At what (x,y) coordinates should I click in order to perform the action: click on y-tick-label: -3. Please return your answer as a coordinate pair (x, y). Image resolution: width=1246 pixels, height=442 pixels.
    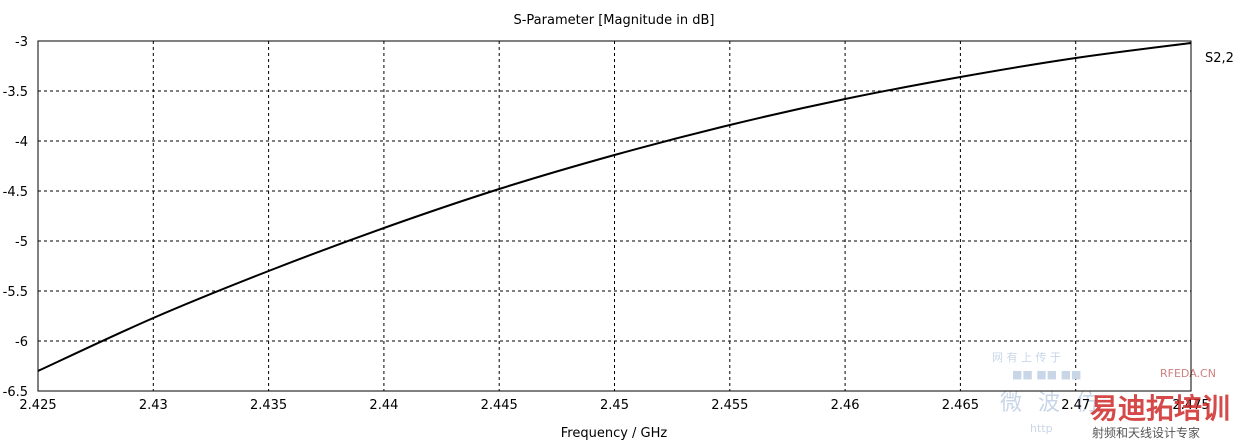
    Looking at the image, I should click on (21, 42).